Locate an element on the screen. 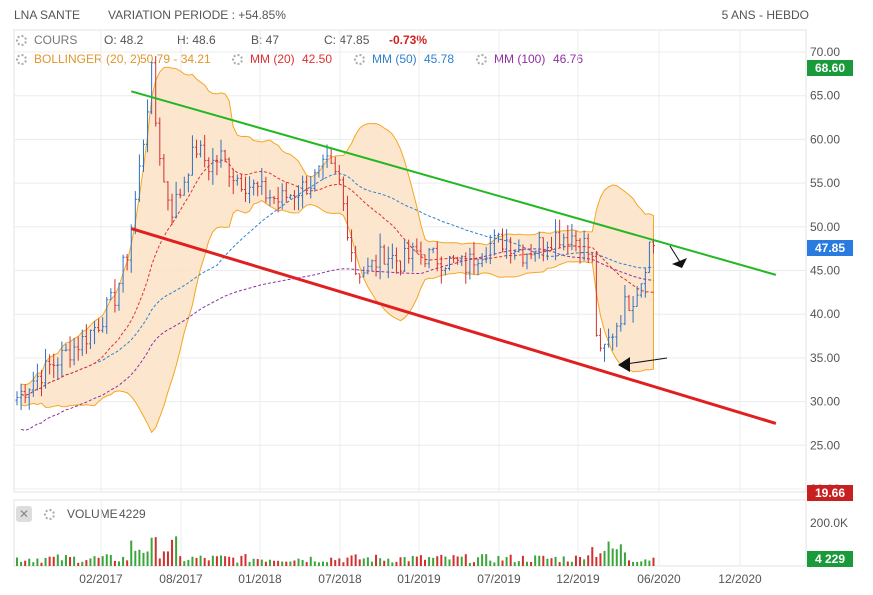  variation-text: VARIATION PERIODE : +54.85% is located at coordinates (197, 15).